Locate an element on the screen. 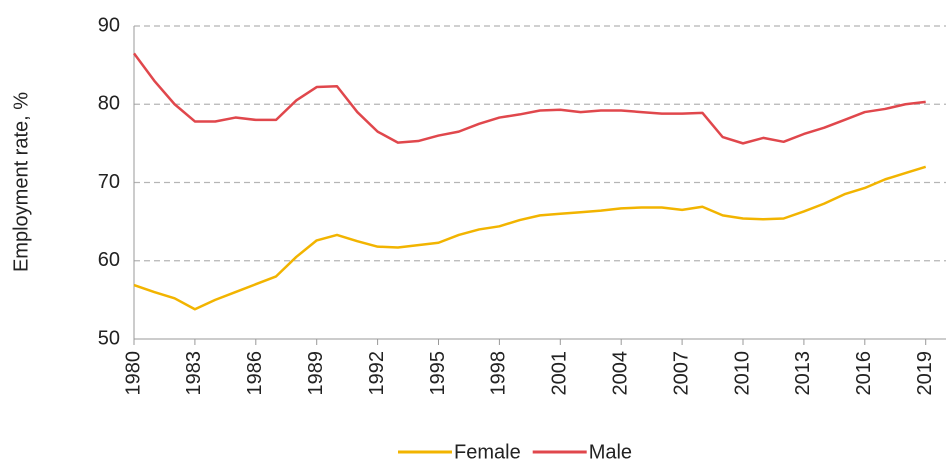 The width and height of the screenshot is (946, 473). y-tick-label: 80 is located at coordinates (109, 104).